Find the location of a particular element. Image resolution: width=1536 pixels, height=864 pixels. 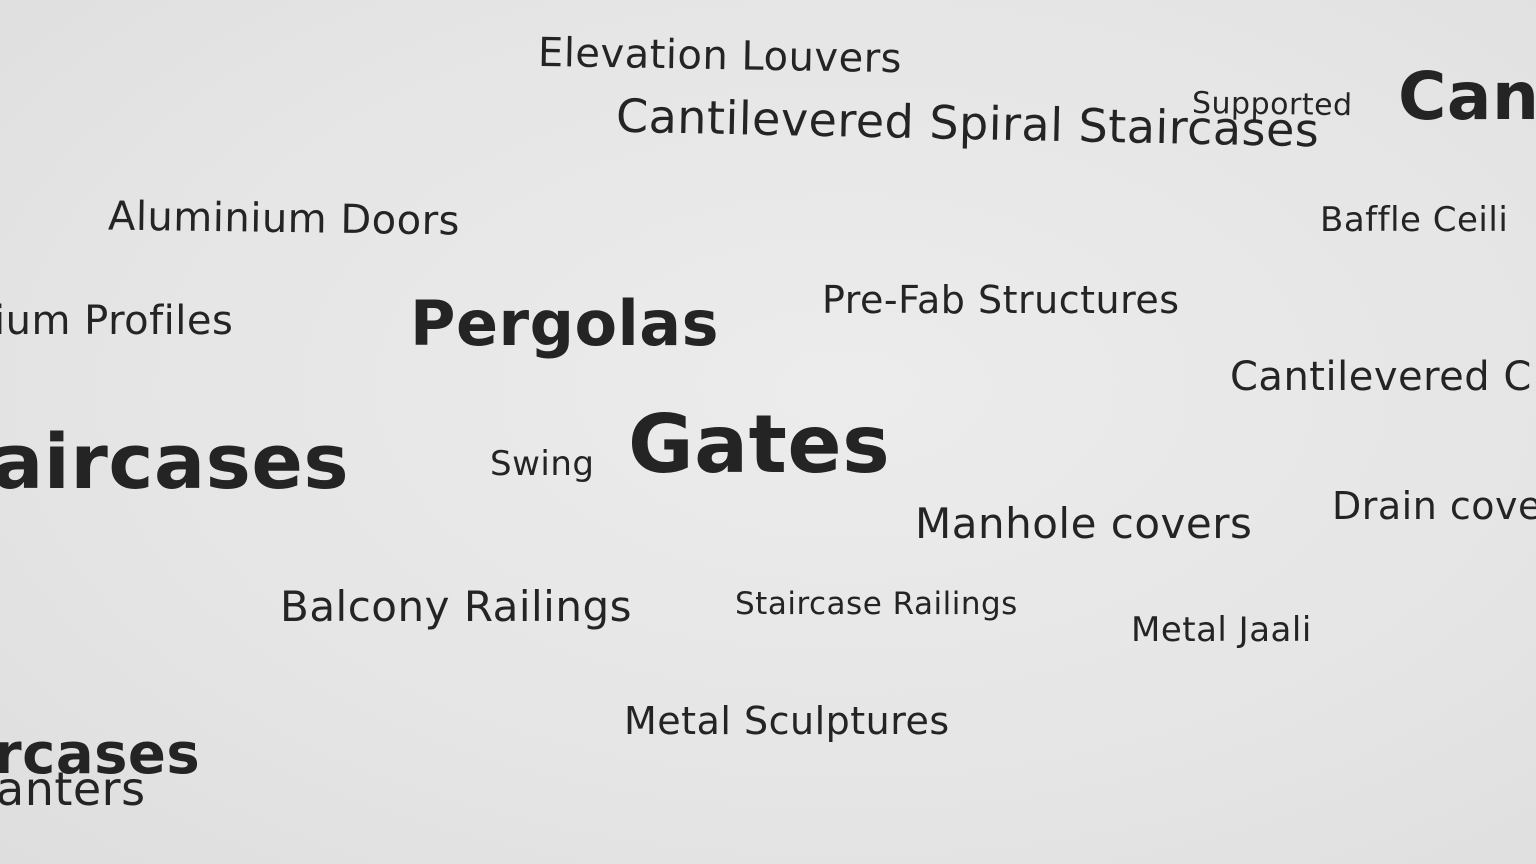

word-aluminium-profiles-partial: ium Profiles is located at coordinates (117, 321).